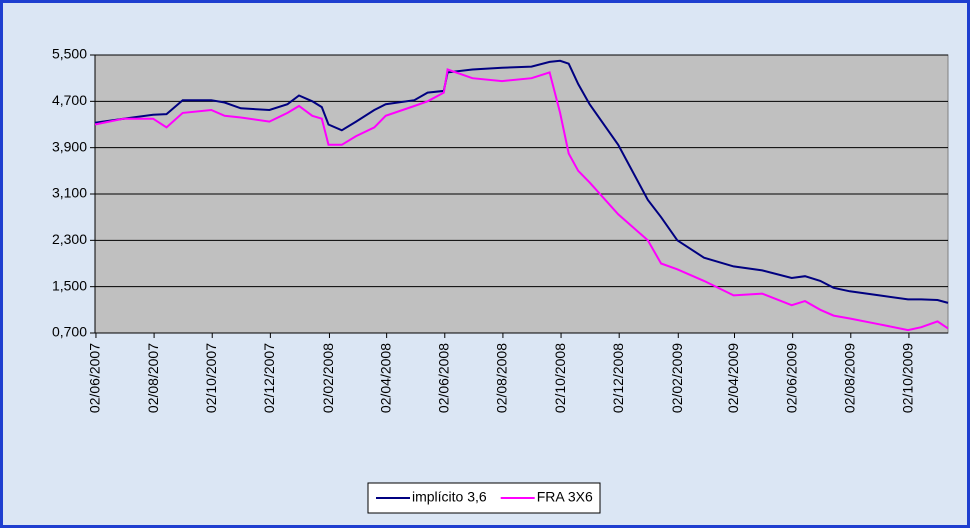  Describe the element at coordinates (153, 378) in the screenshot. I see `x-tick-label: 02/08/2007` at that location.